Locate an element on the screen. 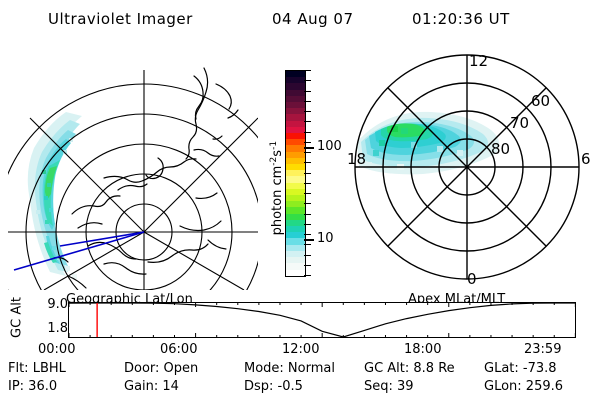 The height and width of the screenshot is (400, 600). status-glon: GLon: 259.6 is located at coordinates (524, 386).